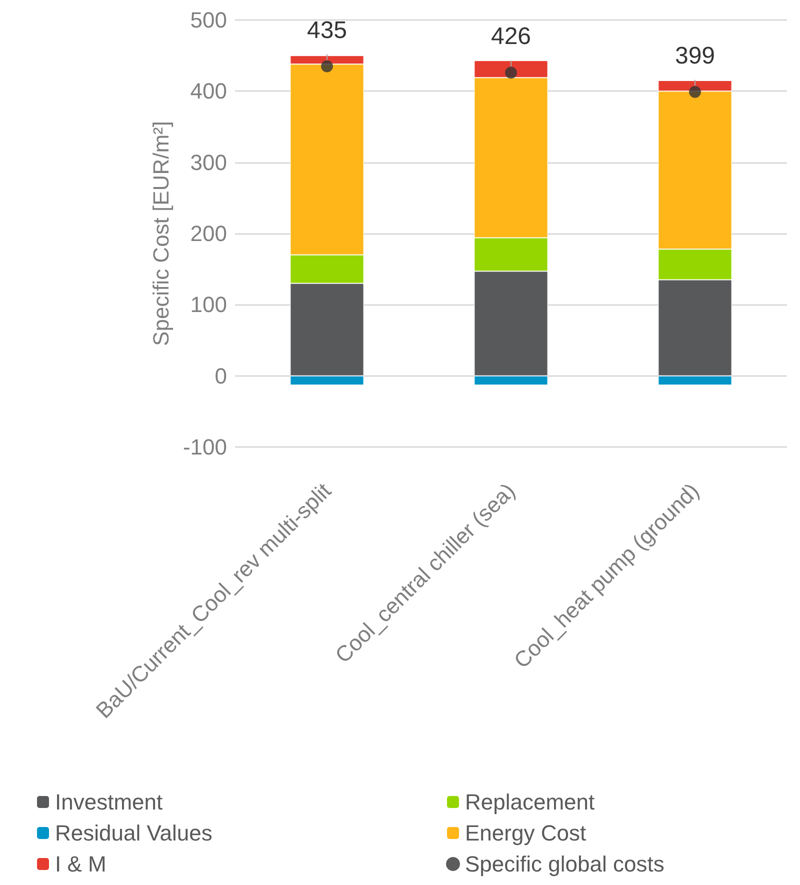 The image size is (800, 885). I want to click on legend-label: Investment, so click(109, 802).